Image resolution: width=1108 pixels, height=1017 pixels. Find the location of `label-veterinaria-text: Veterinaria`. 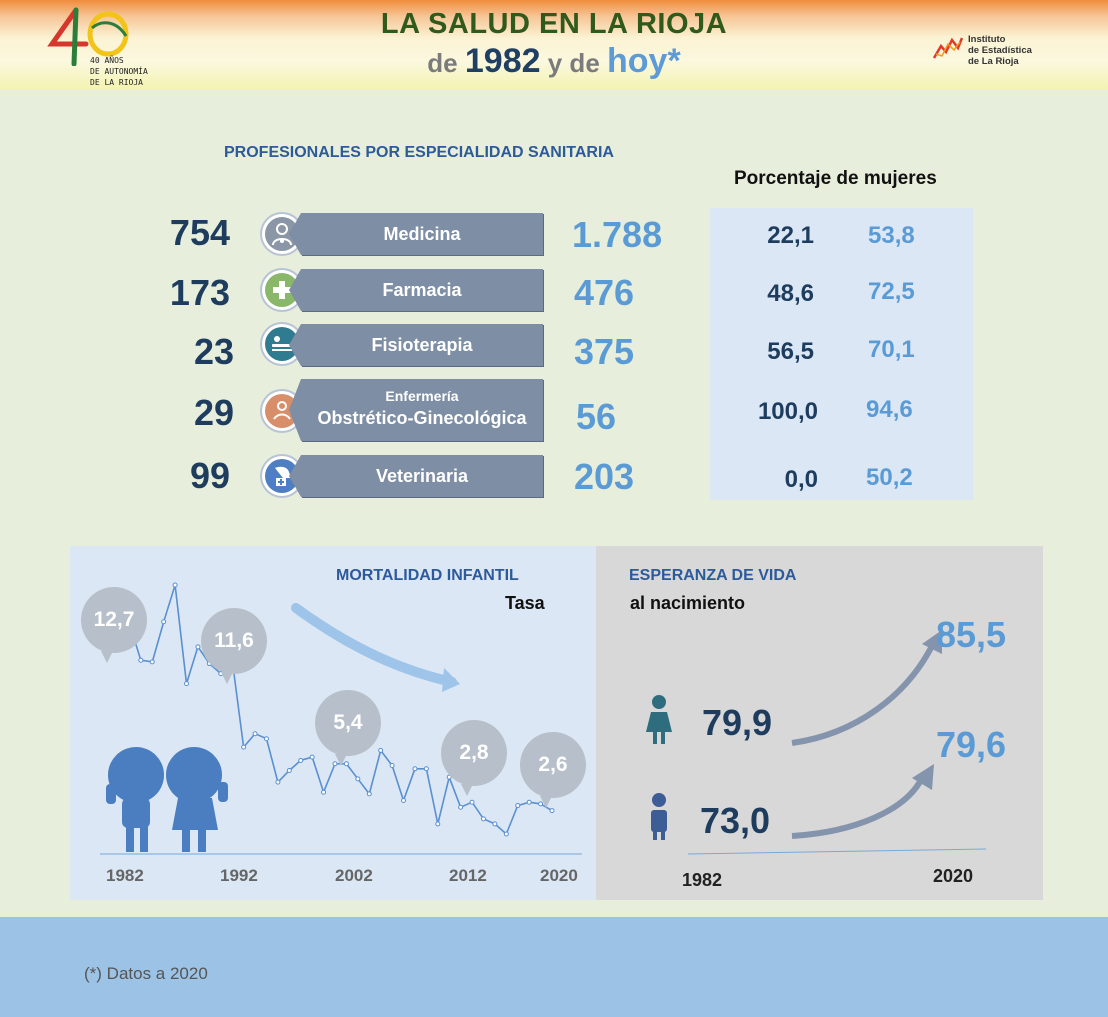

label-veterinaria-text: Veterinaria is located at coordinates (422, 476).